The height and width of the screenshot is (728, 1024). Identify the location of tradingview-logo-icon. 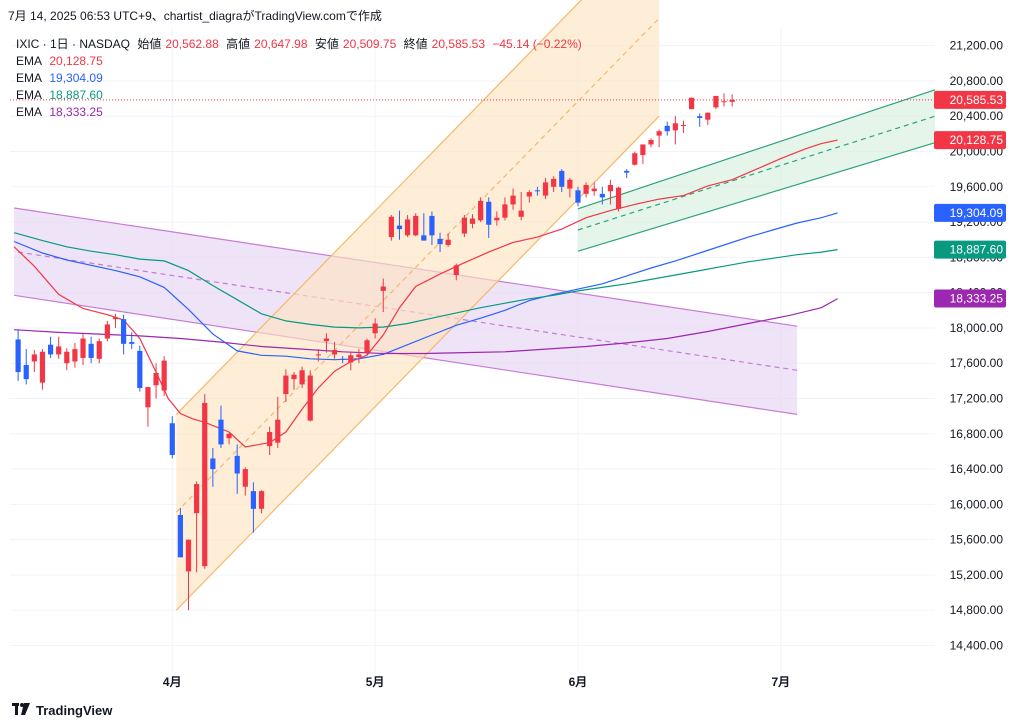
(21, 710).